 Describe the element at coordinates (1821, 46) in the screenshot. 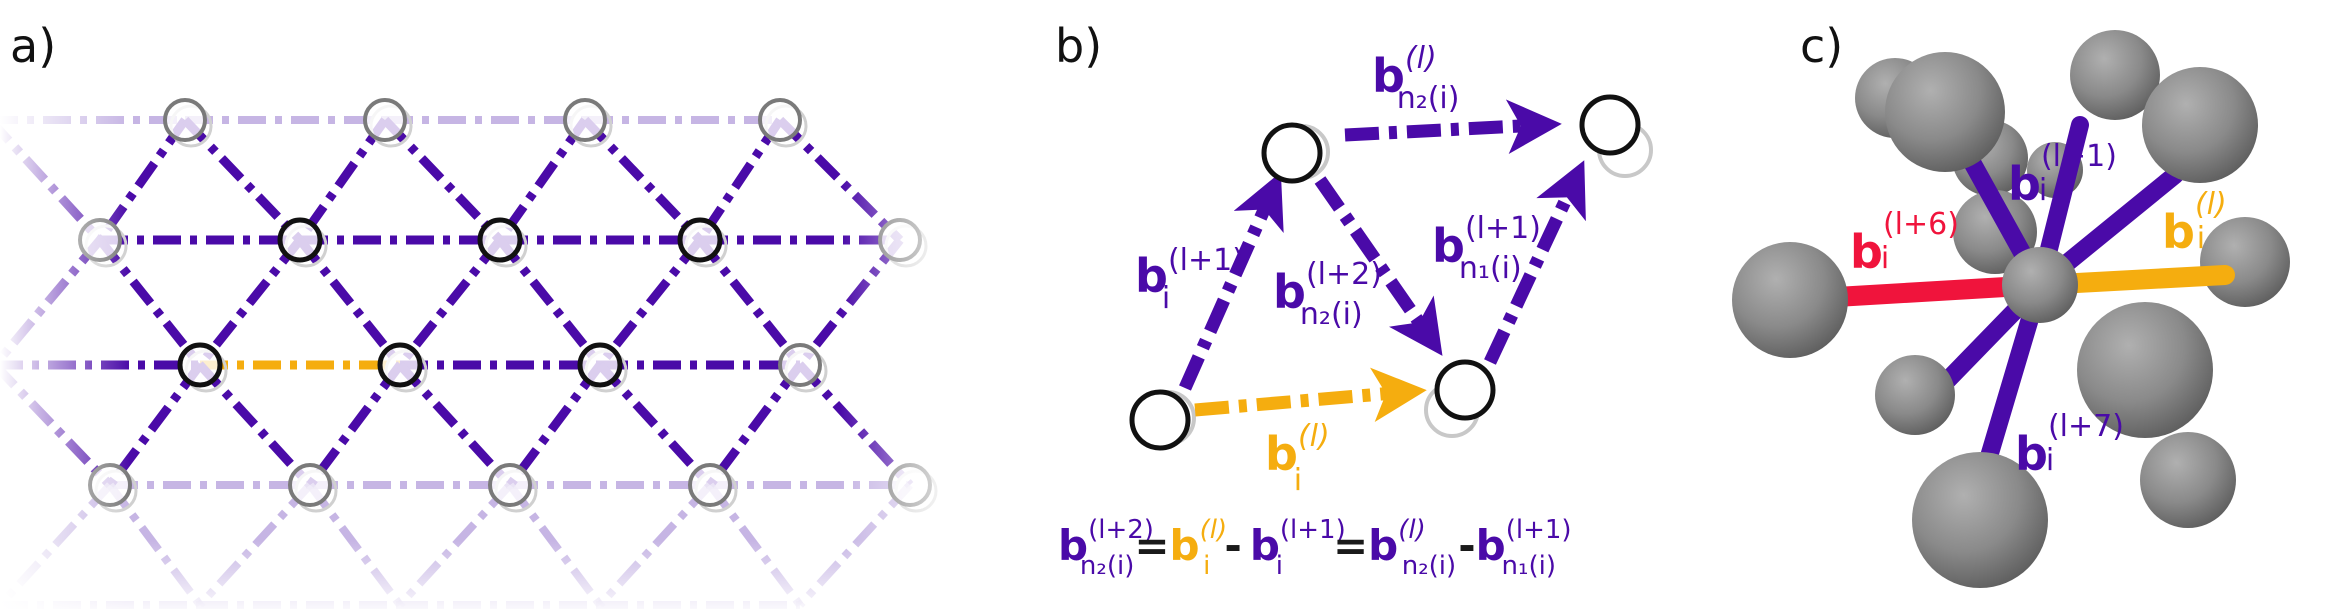

I see `panel-c-letter: c)` at that location.